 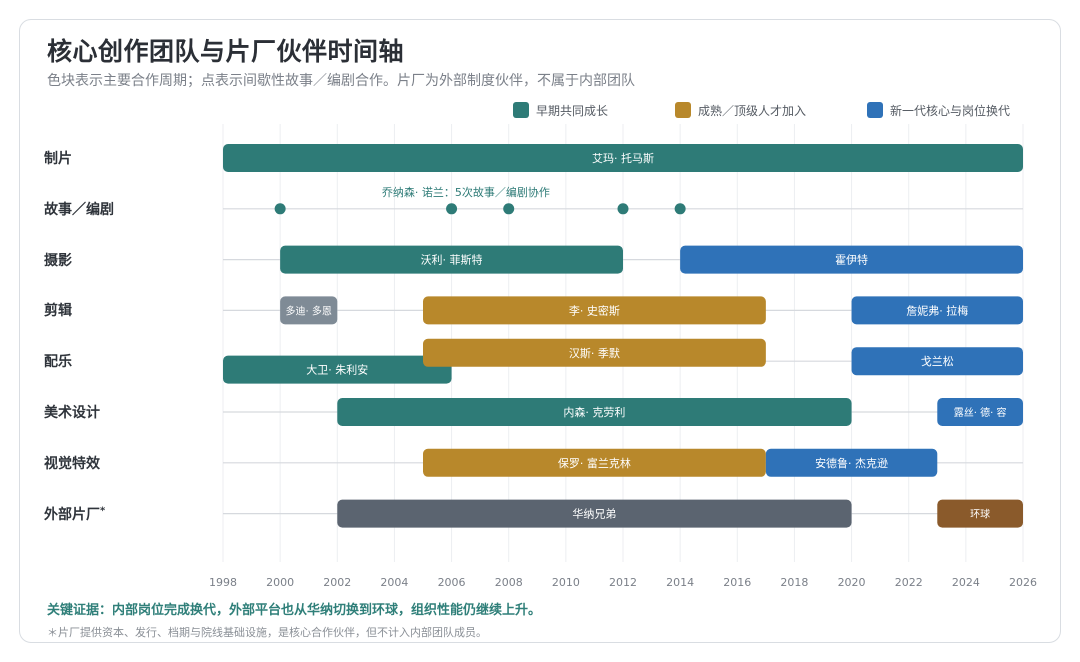 I want to click on bar-label: 大卫· 朱利安, so click(x=337, y=370).